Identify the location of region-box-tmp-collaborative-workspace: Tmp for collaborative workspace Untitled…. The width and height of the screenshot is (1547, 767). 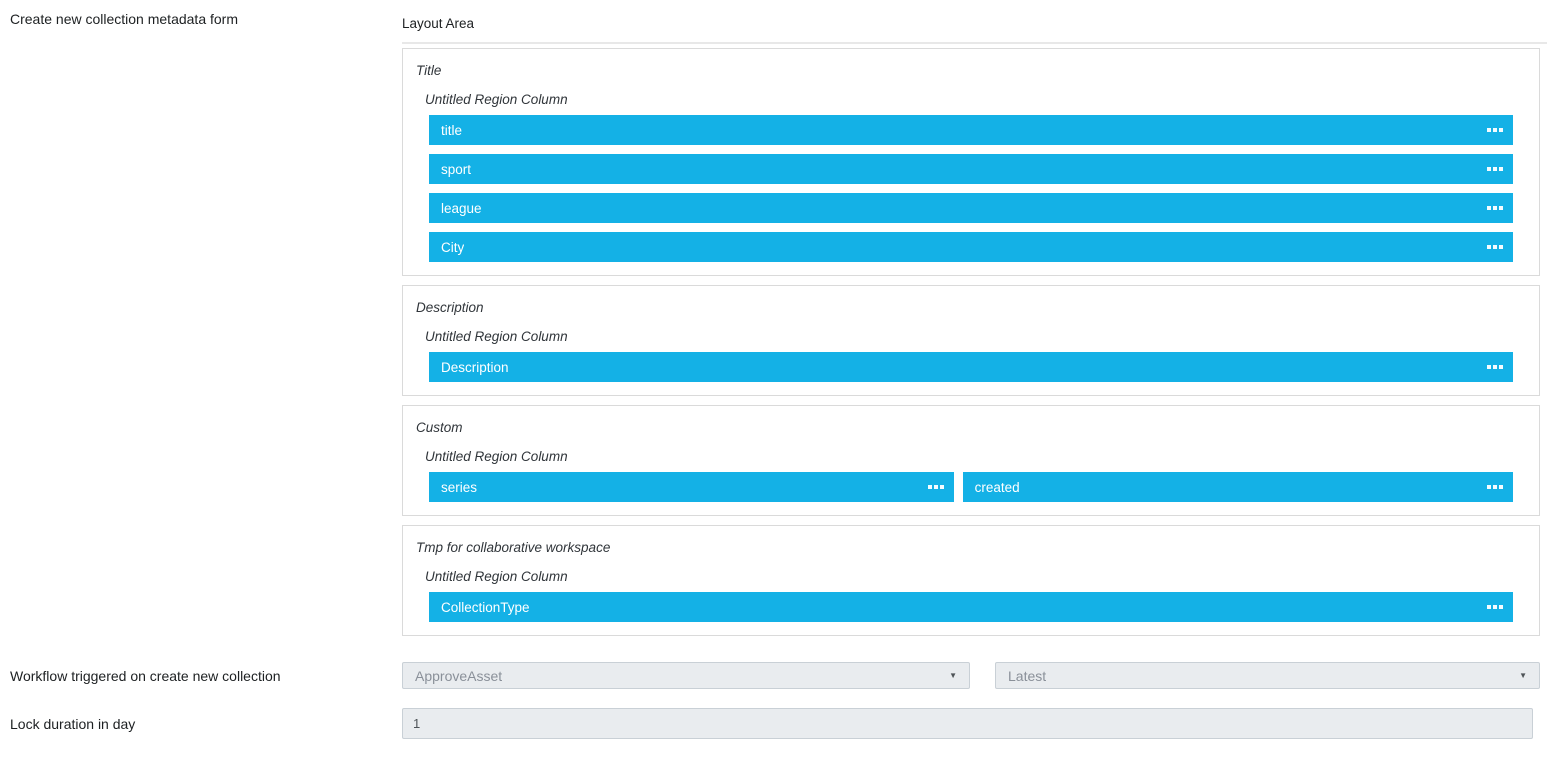
(971, 580).